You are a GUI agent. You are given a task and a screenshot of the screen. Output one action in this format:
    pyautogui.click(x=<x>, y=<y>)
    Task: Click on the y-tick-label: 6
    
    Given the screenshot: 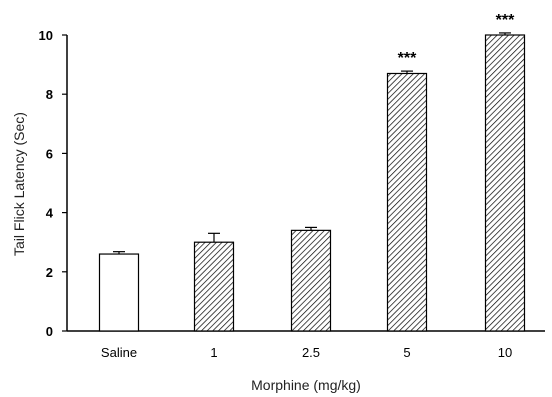 What is the action you would take?
    pyautogui.click(x=49, y=153)
    